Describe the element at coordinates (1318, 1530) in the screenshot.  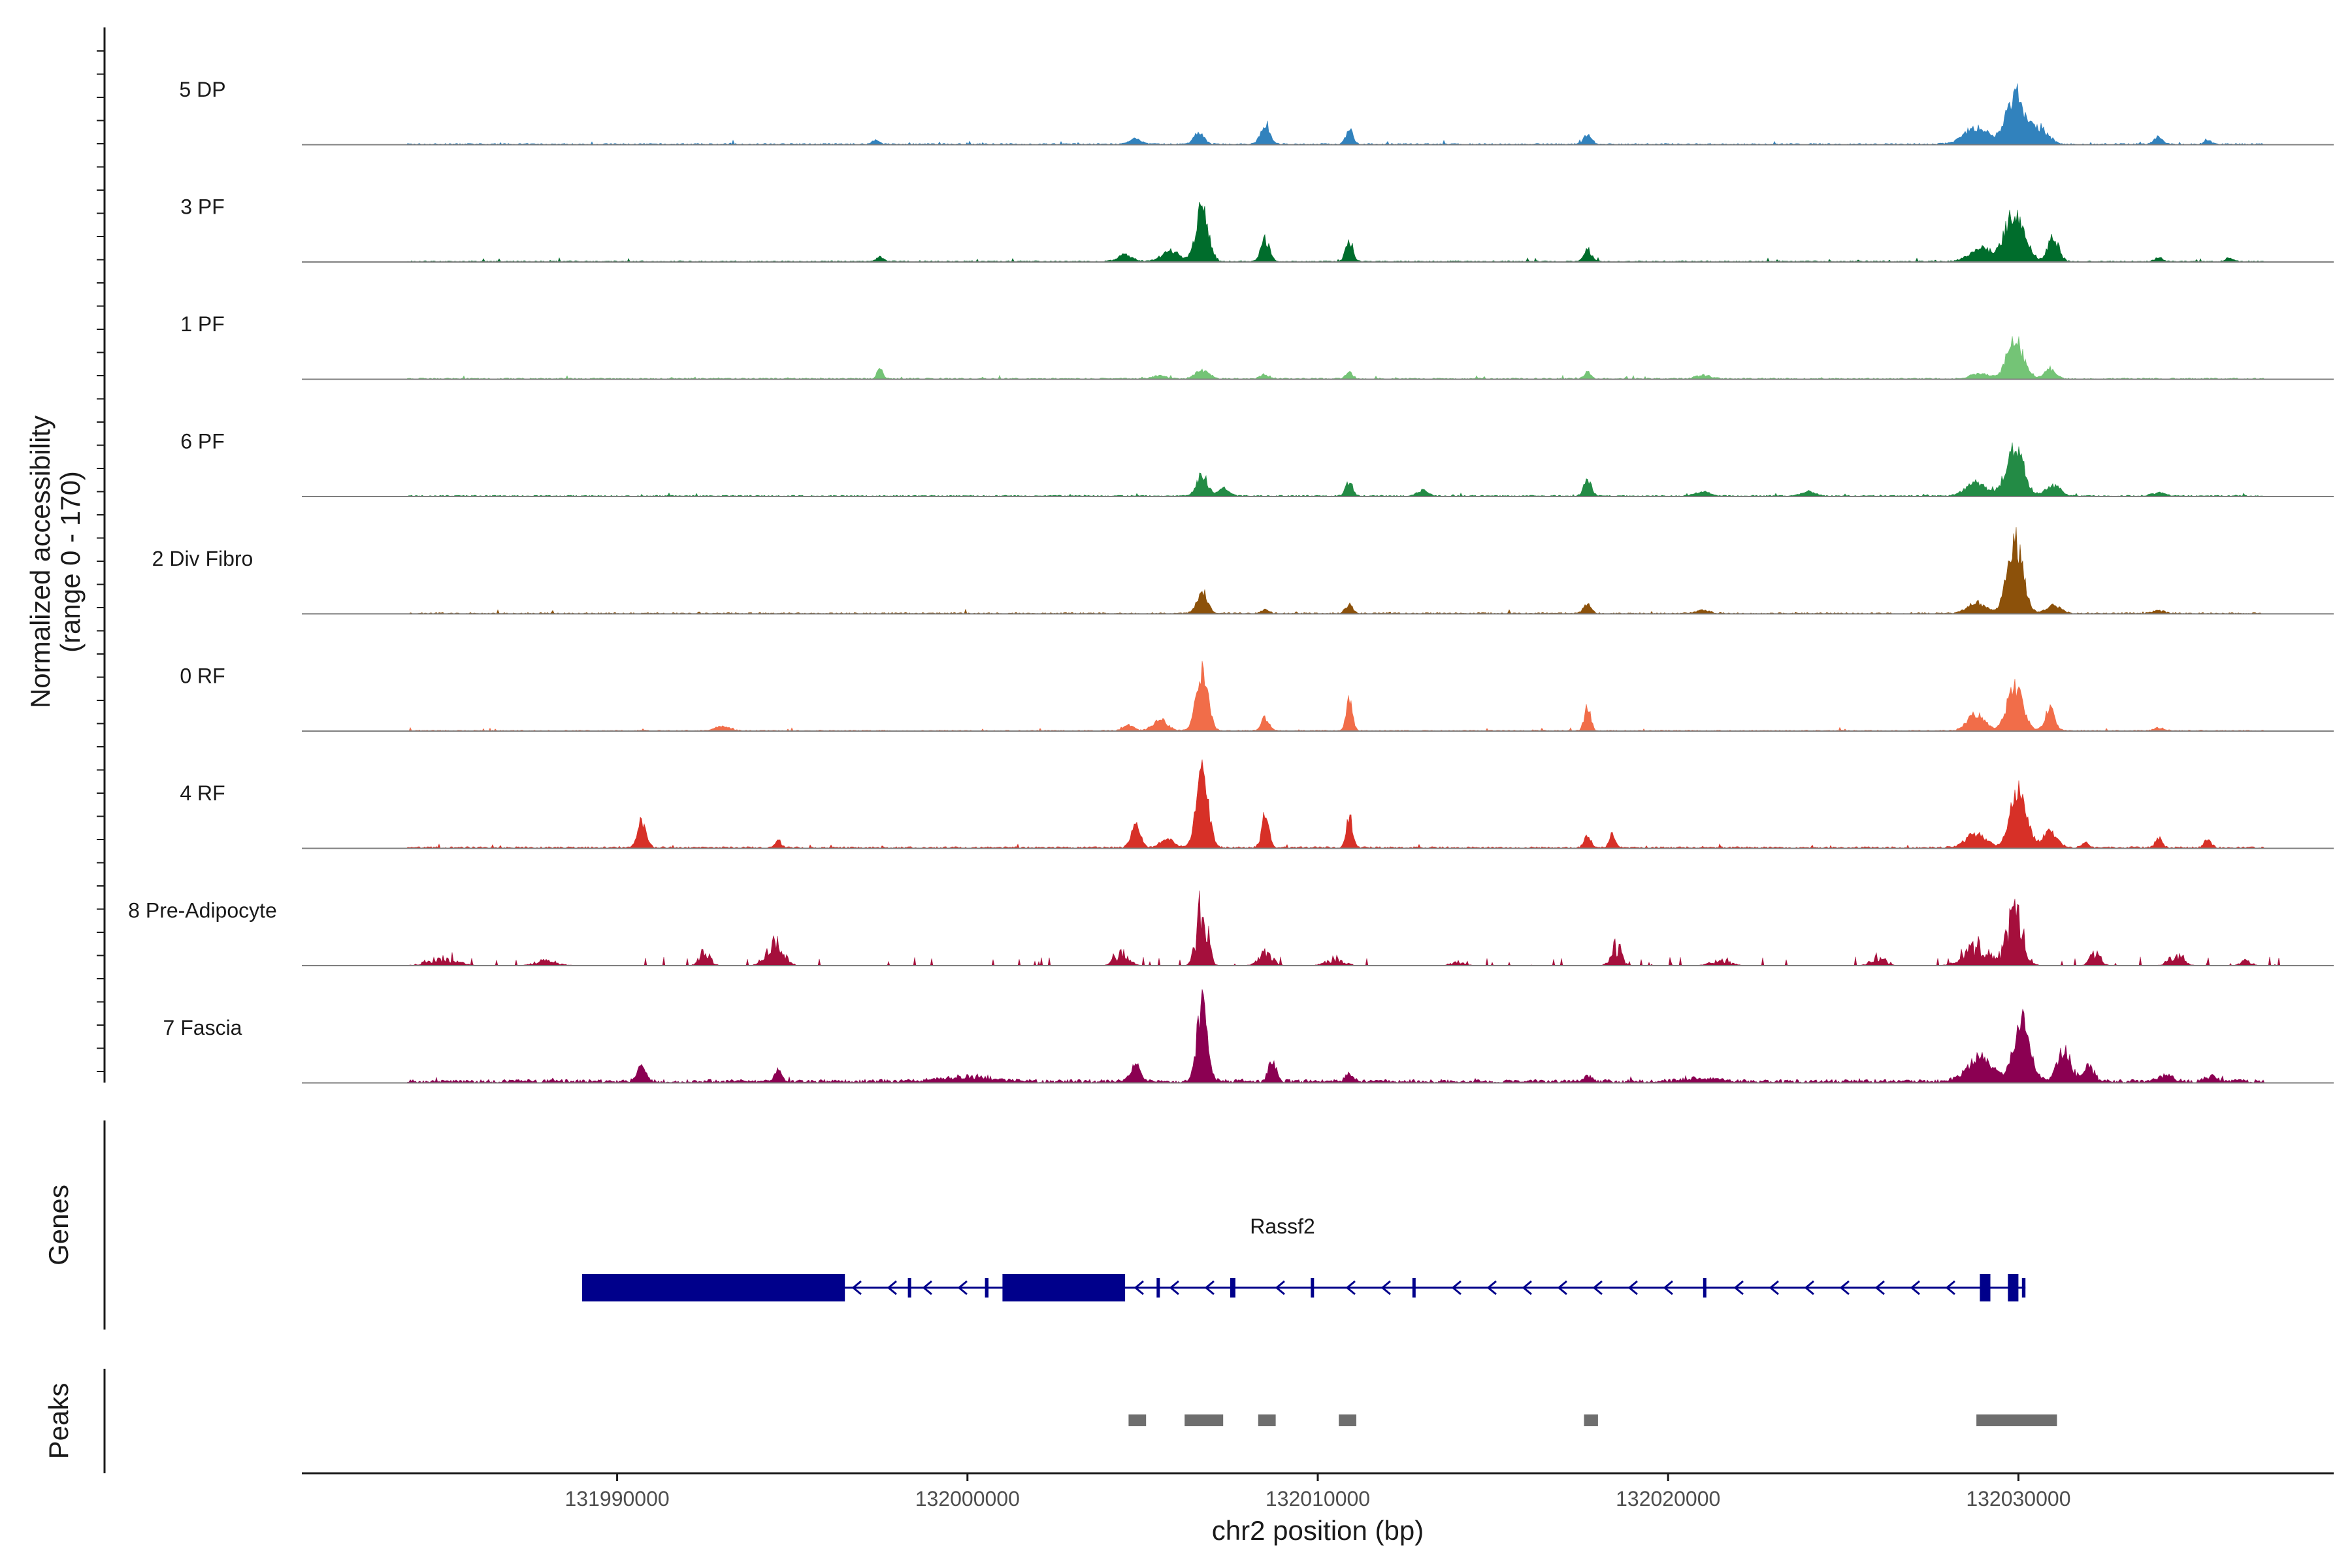
I see `x-axis-title: chr2 position (bp)` at that location.